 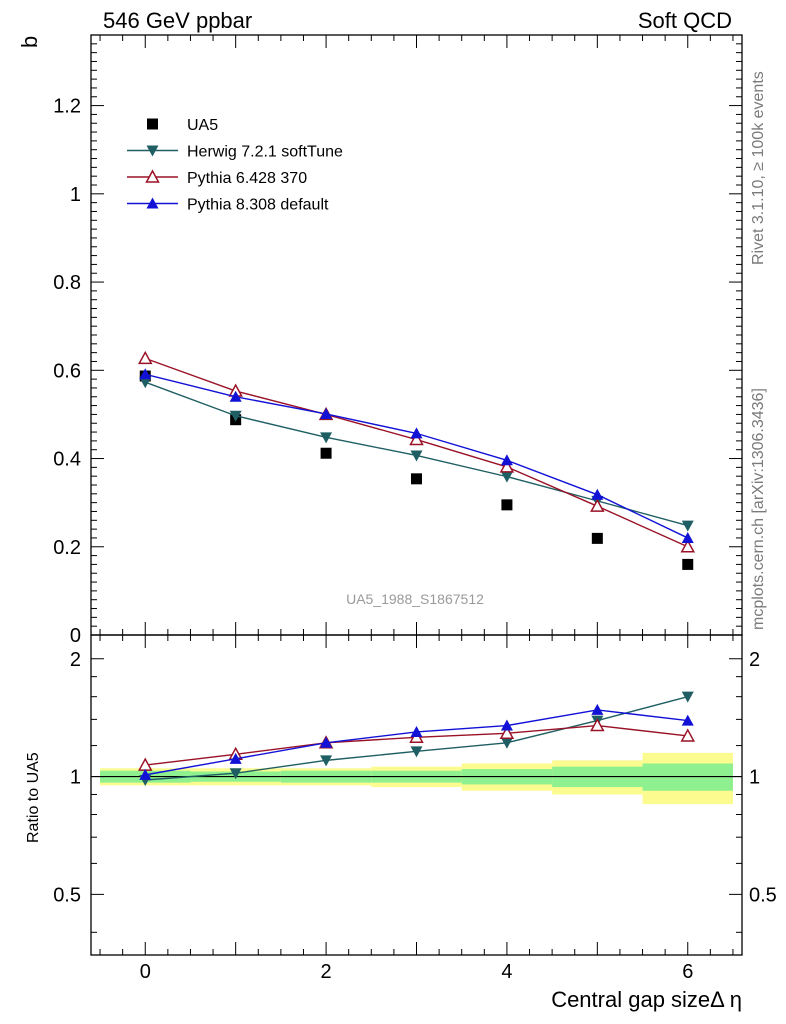 I want to click on main-y-tick-label: 0, so click(x=75, y=636).